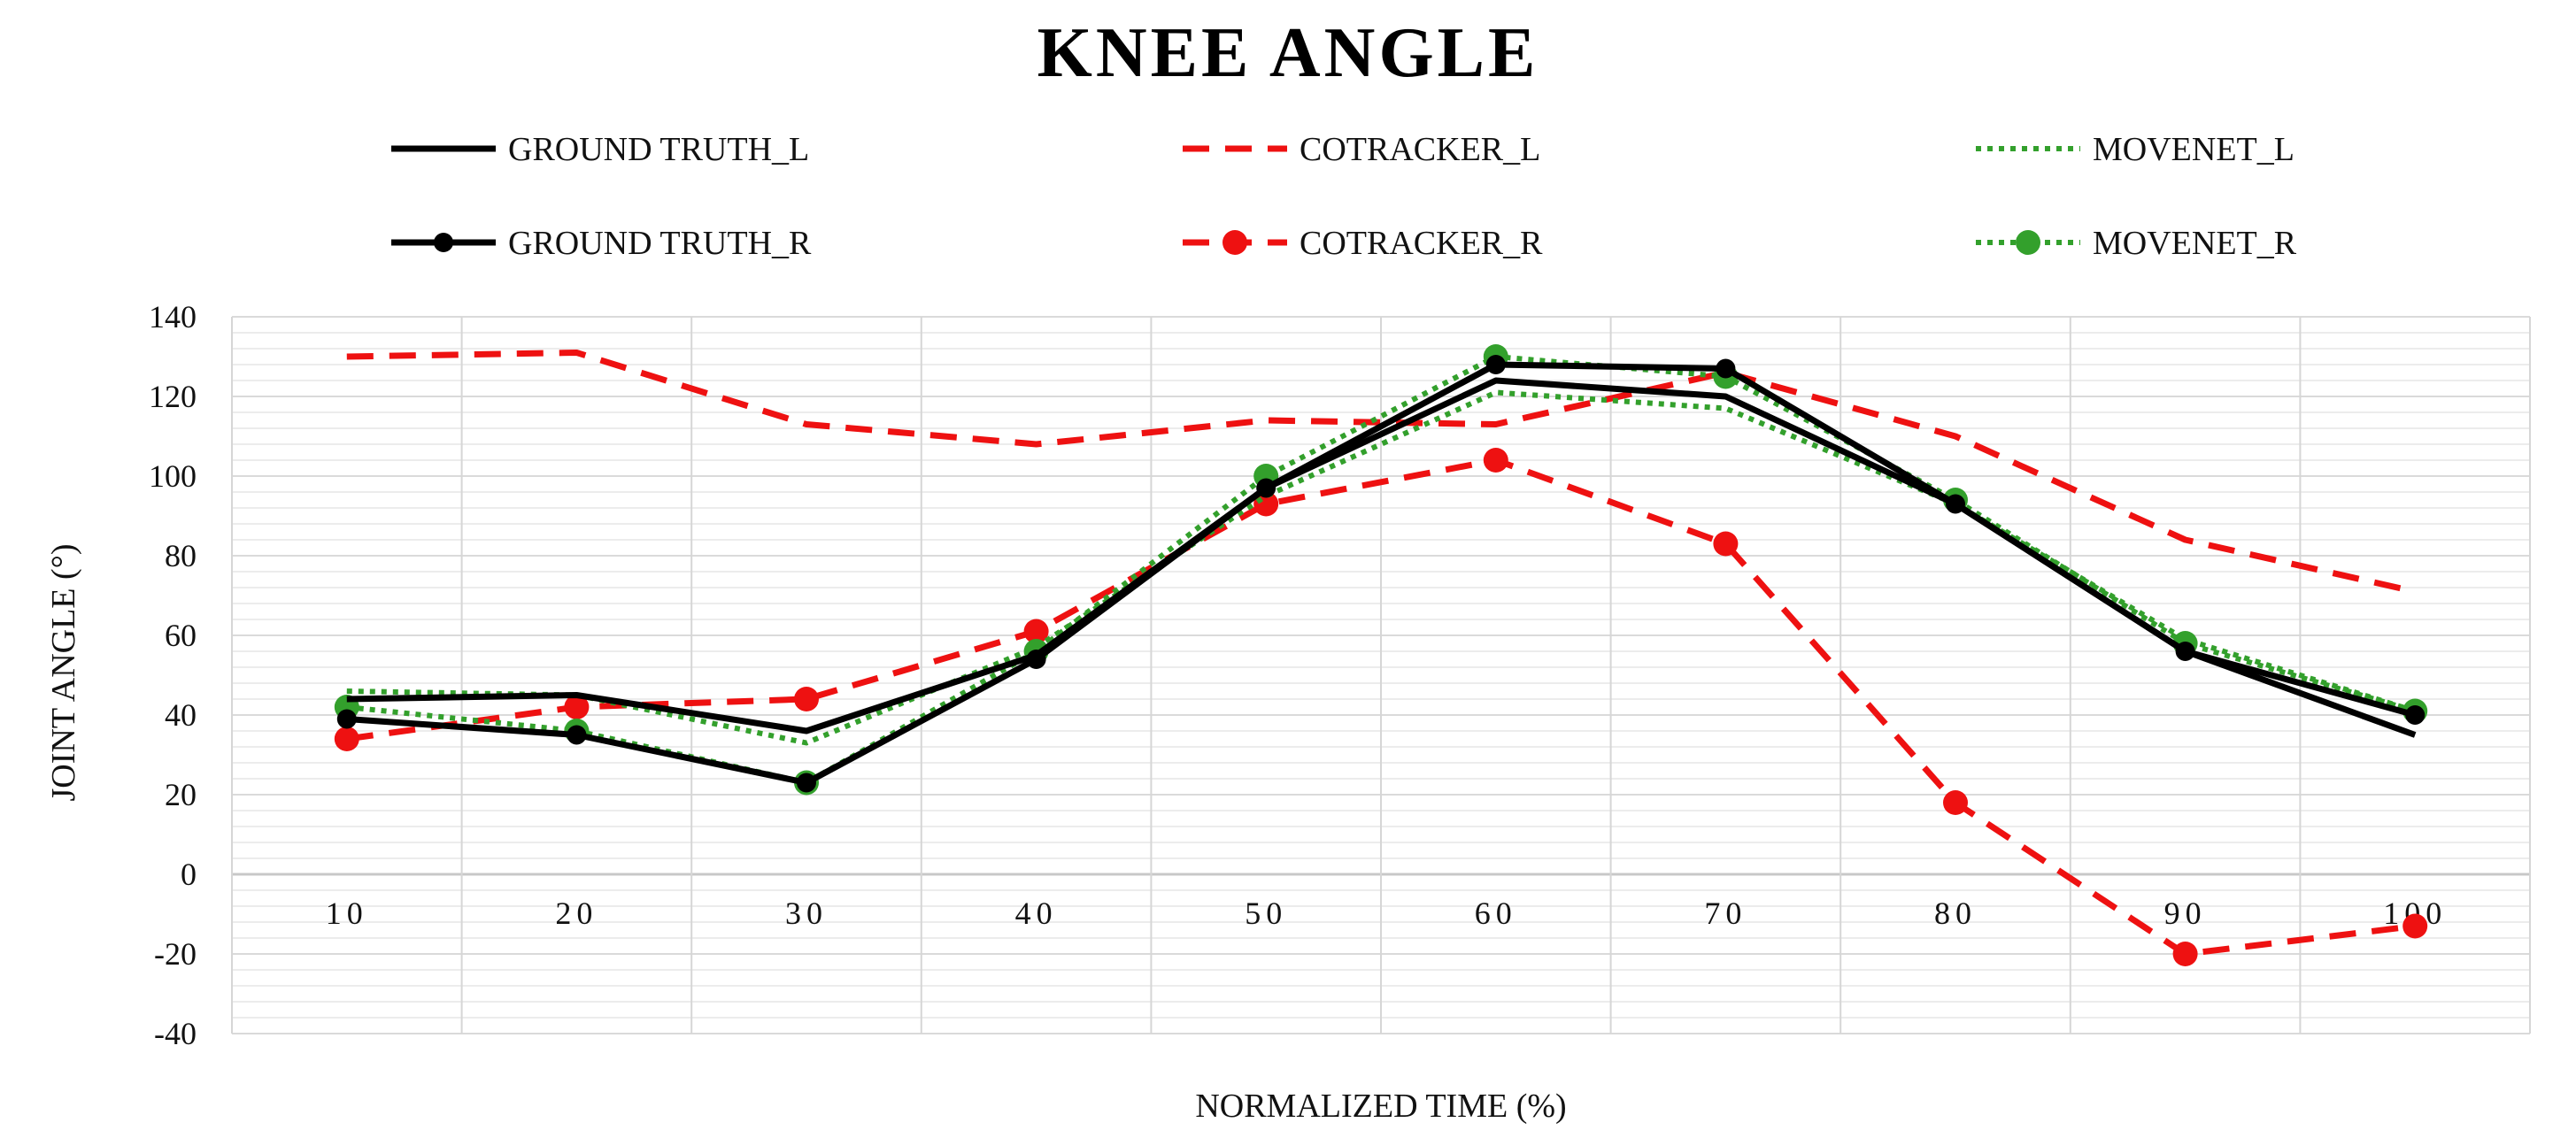  What do you see at coordinates (181, 635) in the screenshot?
I see `y-tick-label: 60` at bounding box center [181, 635].